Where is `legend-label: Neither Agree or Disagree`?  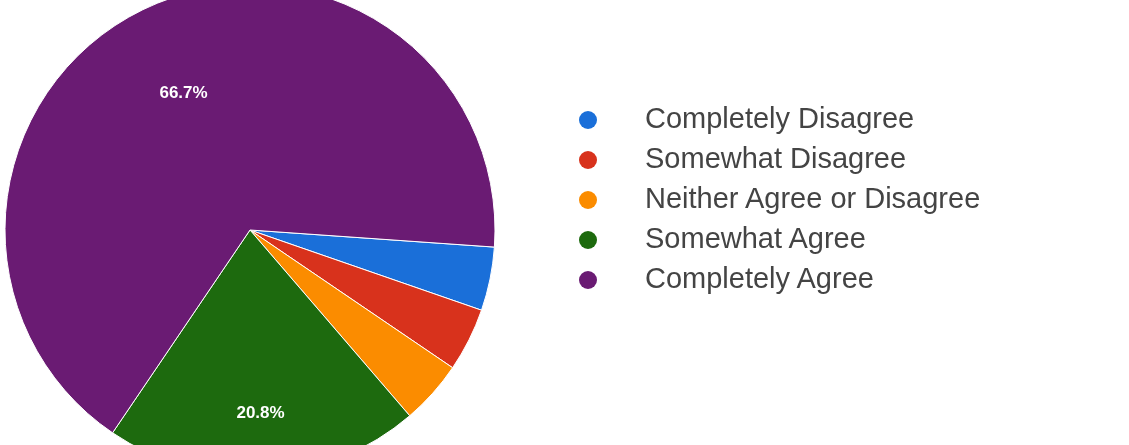
legend-label: Neither Agree or Disagree is located at coordinates (813, 197).